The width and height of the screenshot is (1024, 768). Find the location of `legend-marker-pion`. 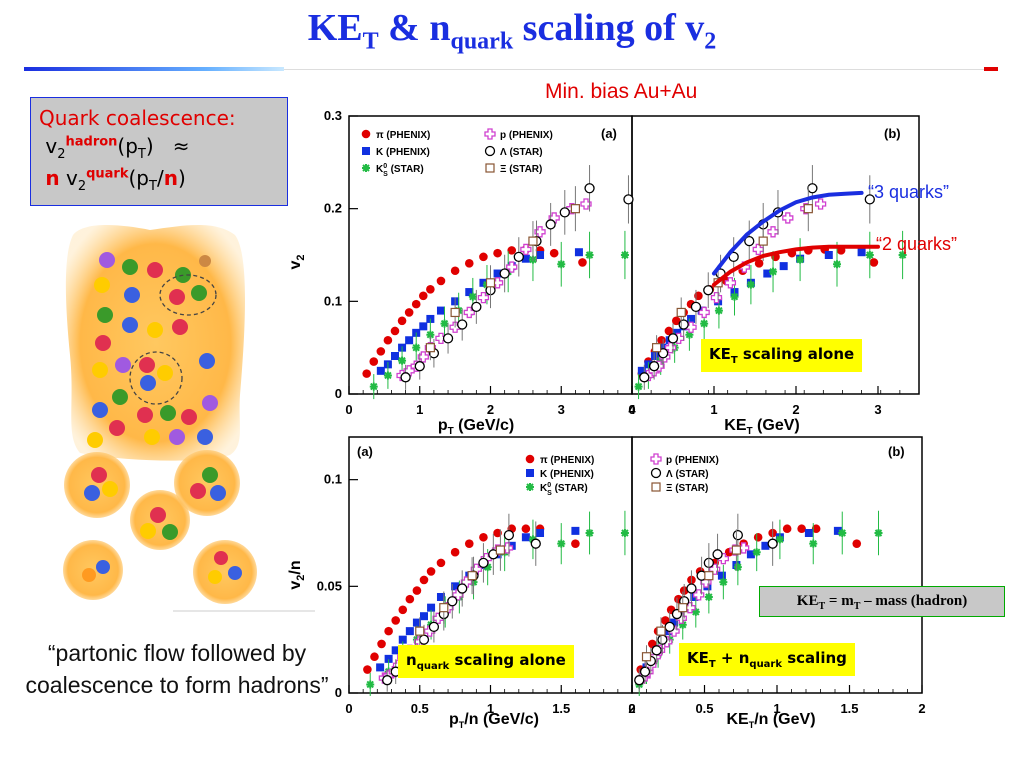

legend-marker-pion is located at coordinates (366, 134).